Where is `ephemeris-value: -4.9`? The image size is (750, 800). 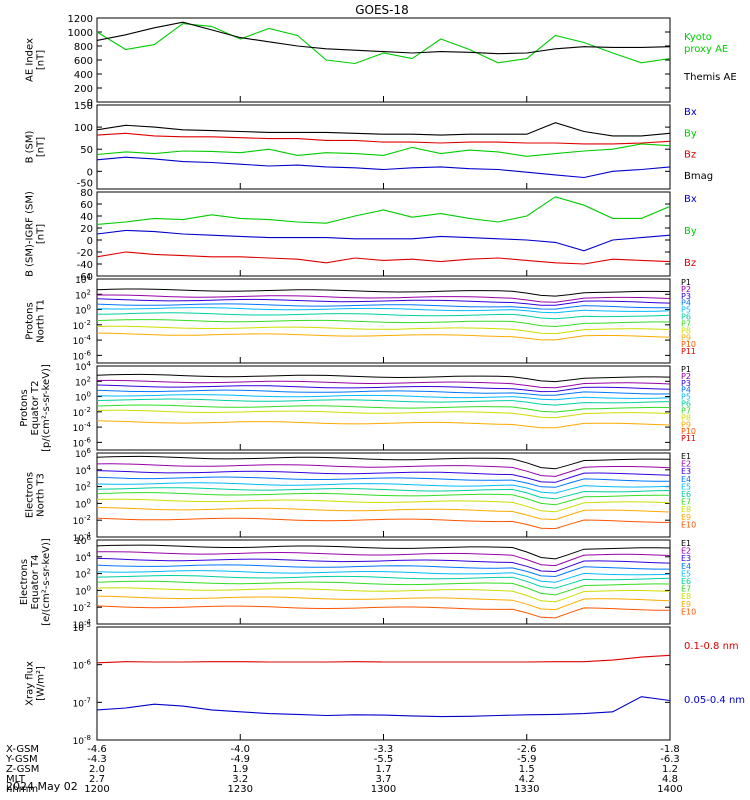
ephemeris-value: -4.9 is located at coordinates (240, 759).